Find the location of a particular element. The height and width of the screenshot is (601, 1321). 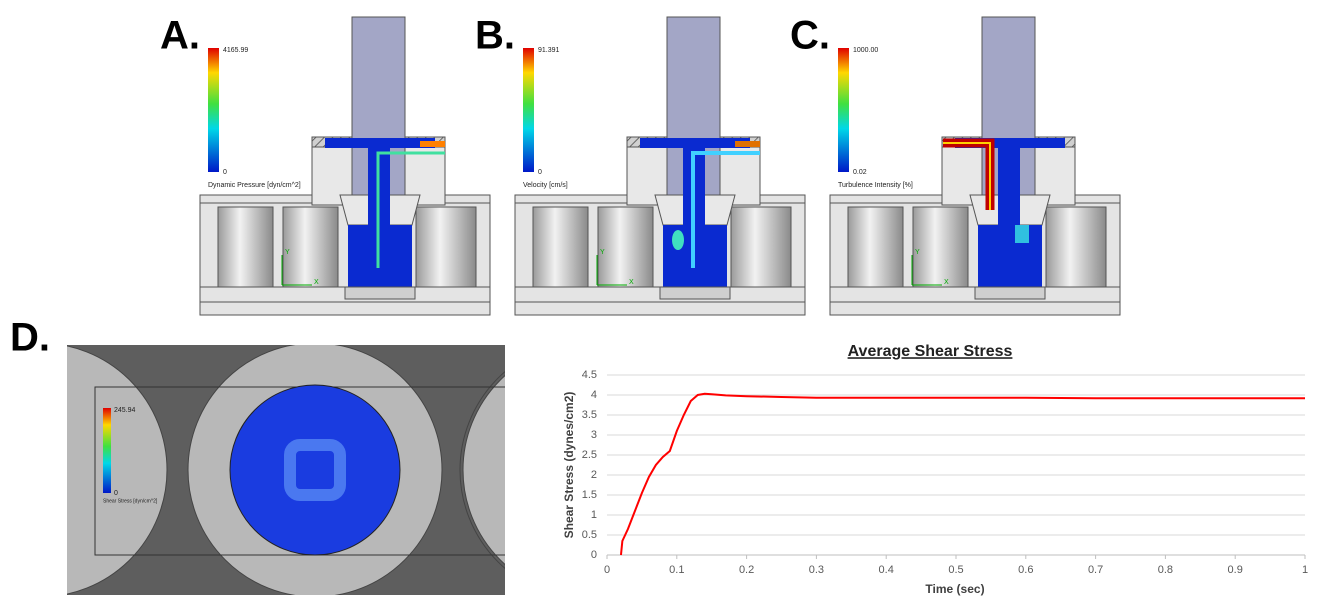

x-tick-label: 0.9 is located at coordinates (1235, 570).